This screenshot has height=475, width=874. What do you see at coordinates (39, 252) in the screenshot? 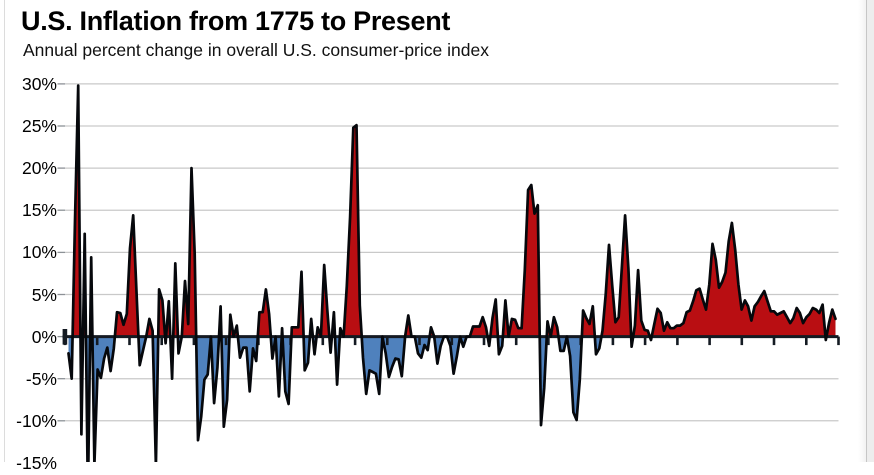
I see `y-axis-label: 10%` at bounding box center [39, 252].